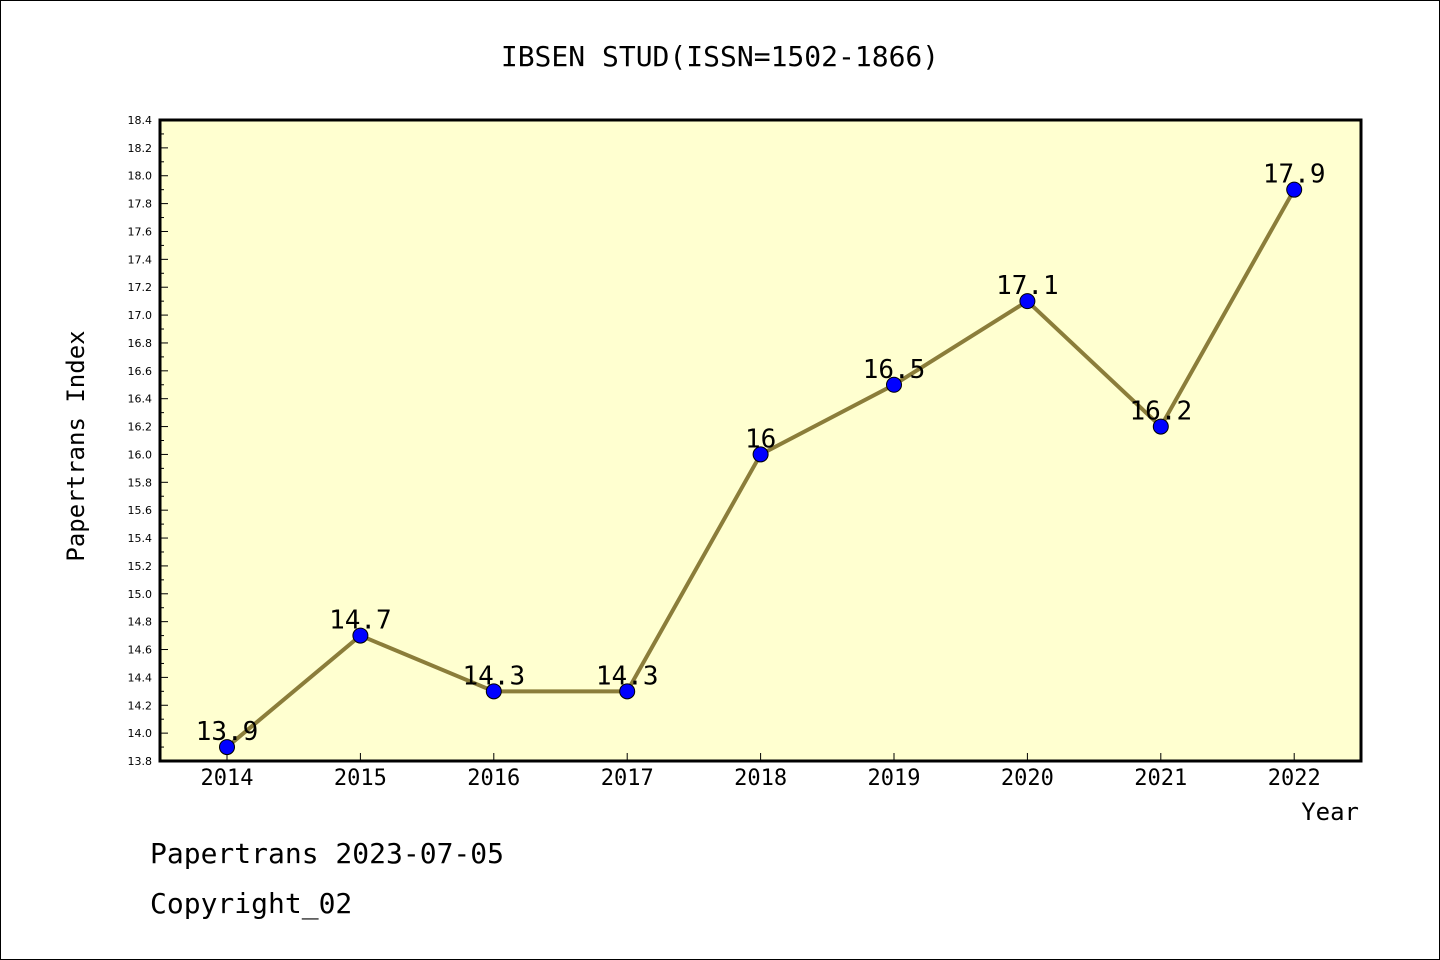  Describe the element at coordinates (251, 904) in the screenshot. I see `footer-copyright: Copyright_02` at that location.